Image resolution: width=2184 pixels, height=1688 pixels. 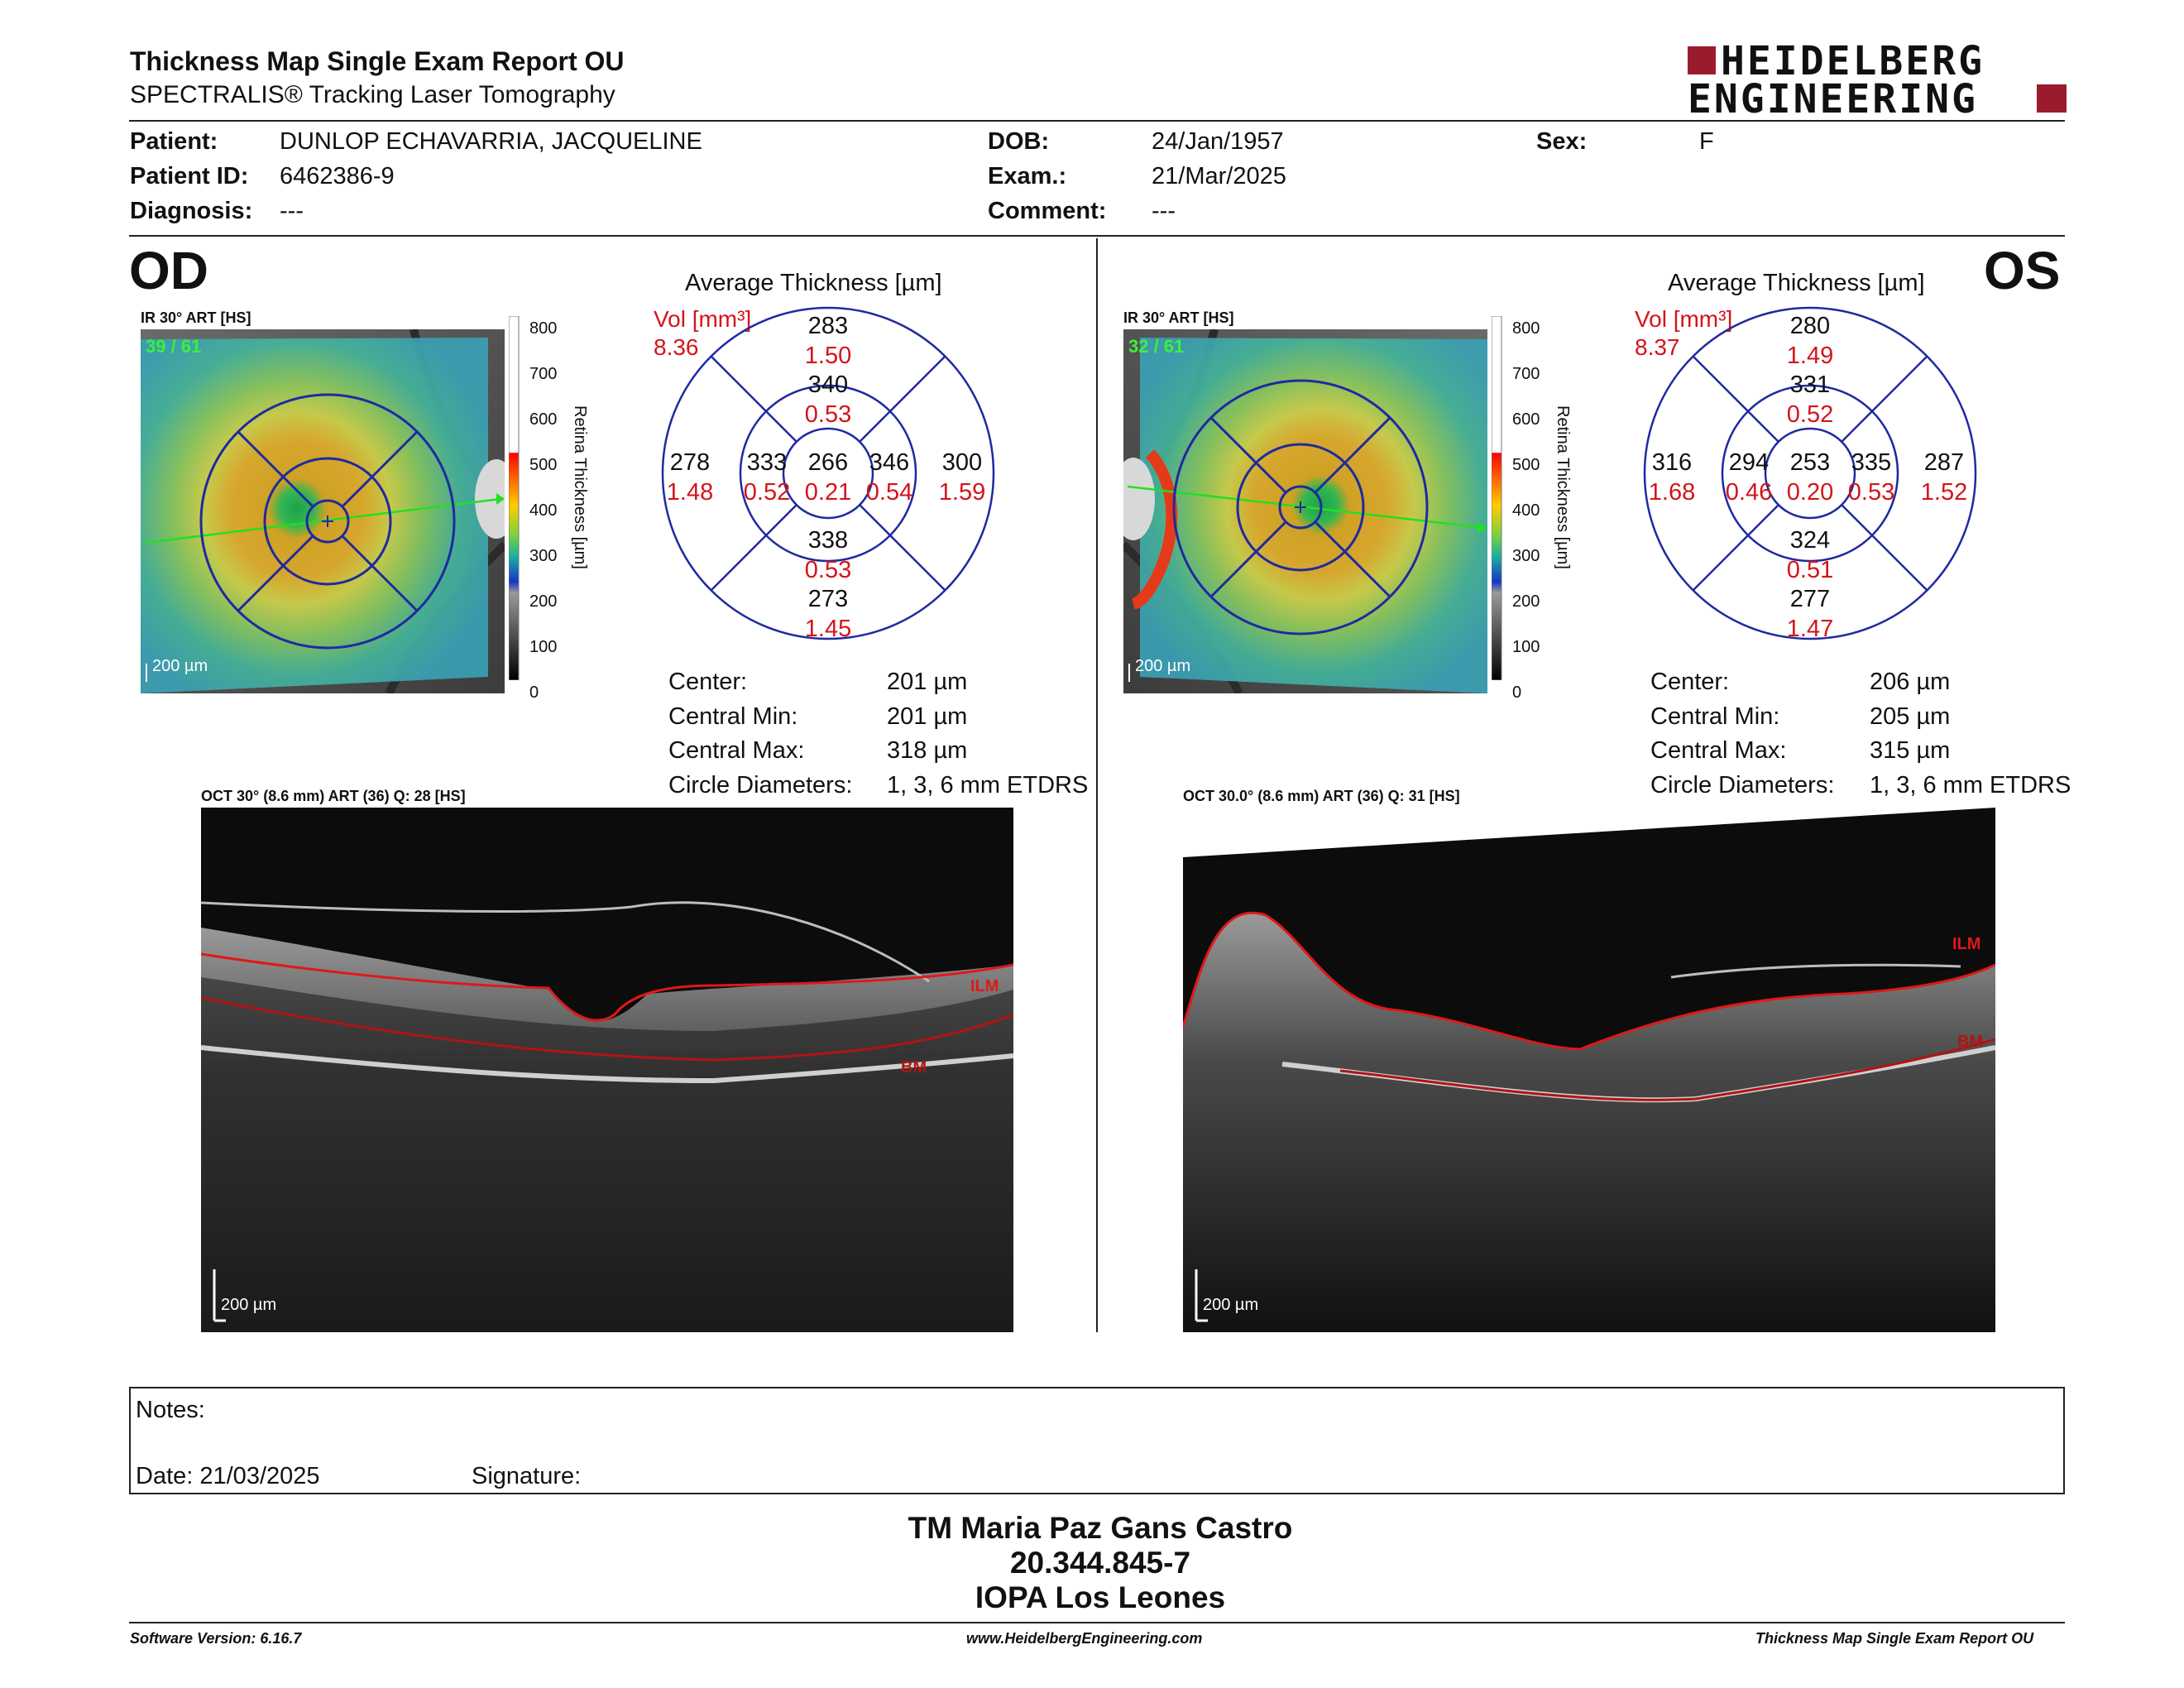 What do you see at coordinates (543, 328) in the screenshot?
I see `od-scale-tick: 800` at bounding box center [543, 328].